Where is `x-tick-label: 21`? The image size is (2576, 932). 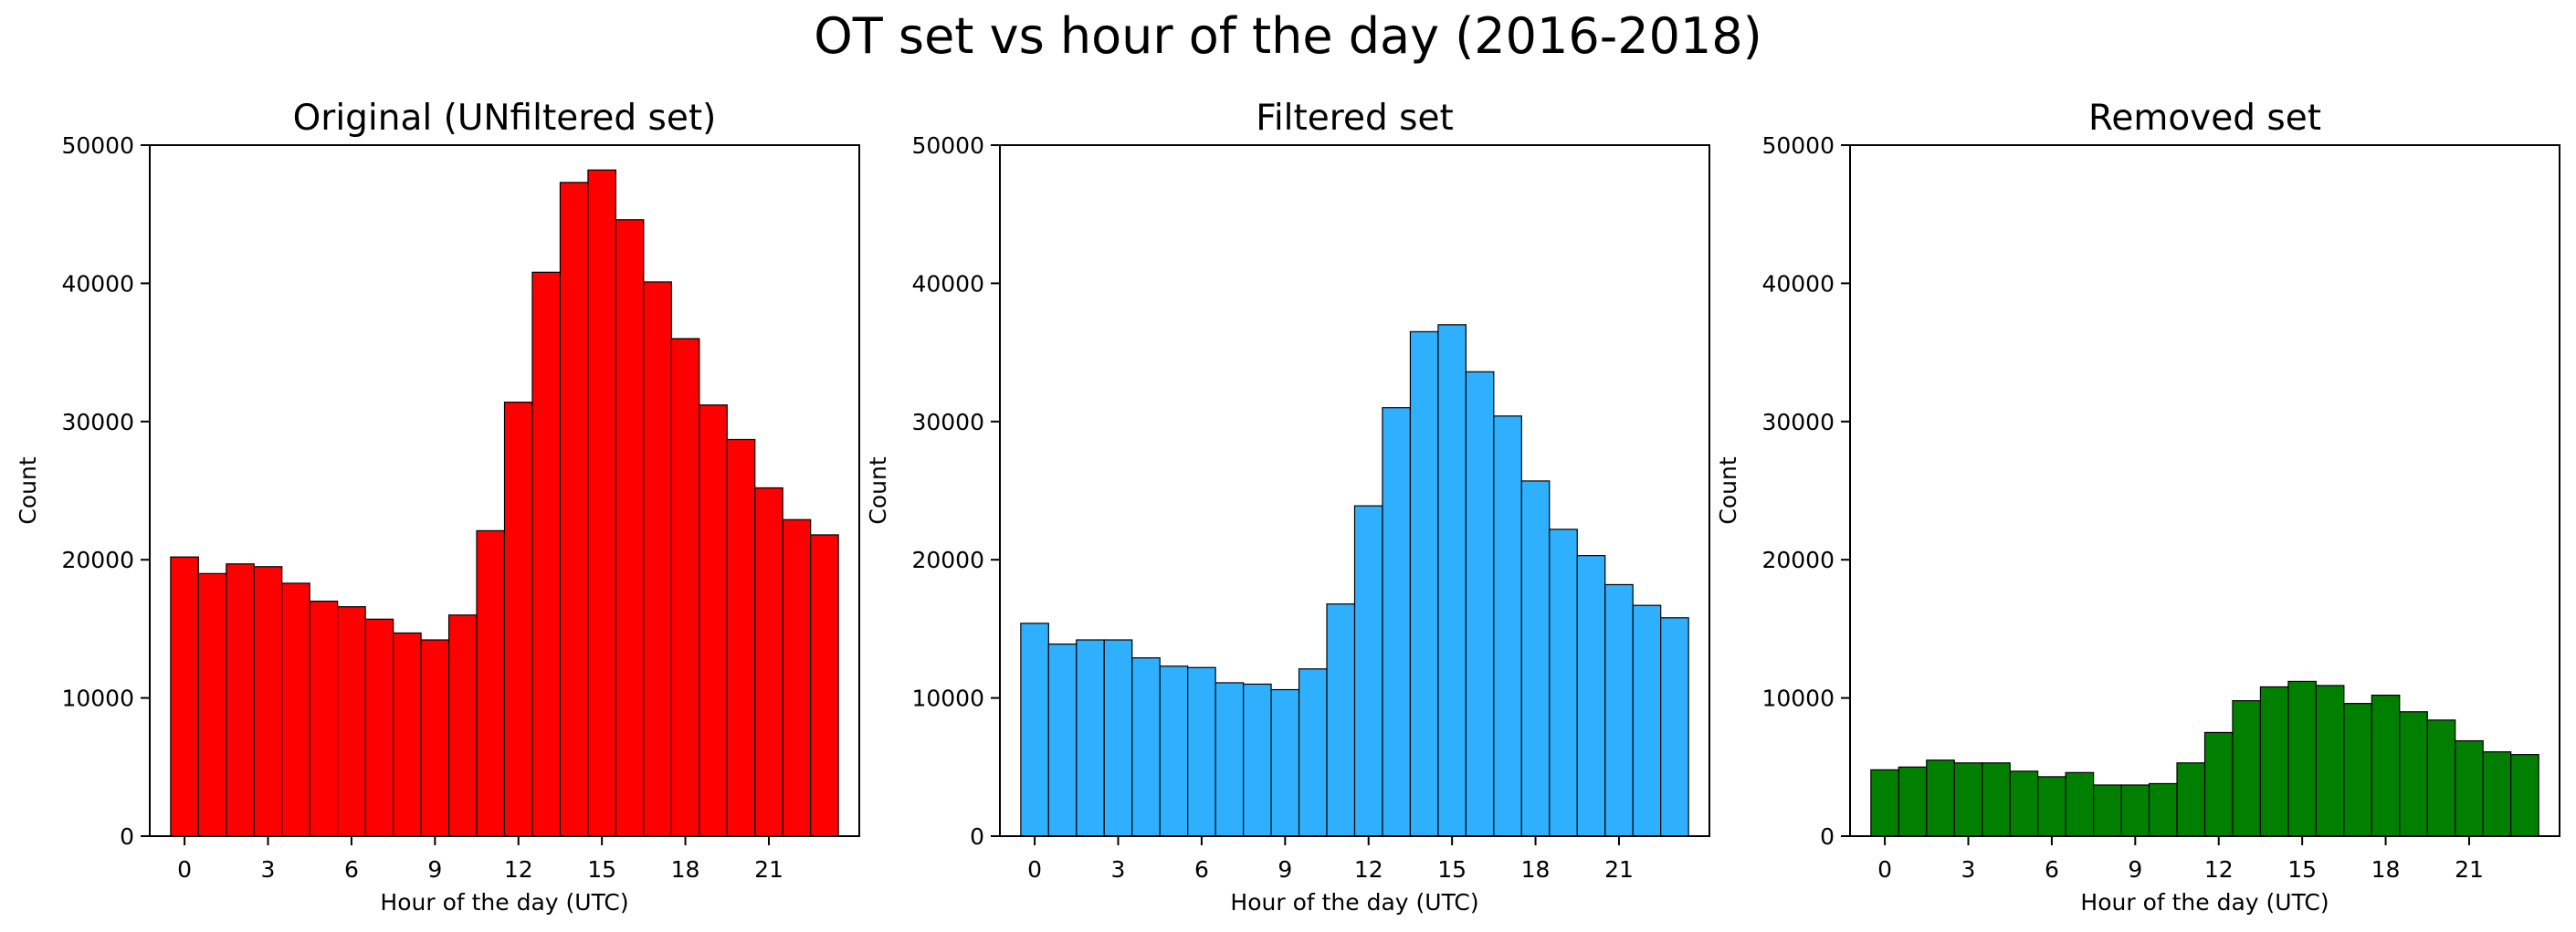
x-tick-label: 21 is located at coordinates (768, 869).